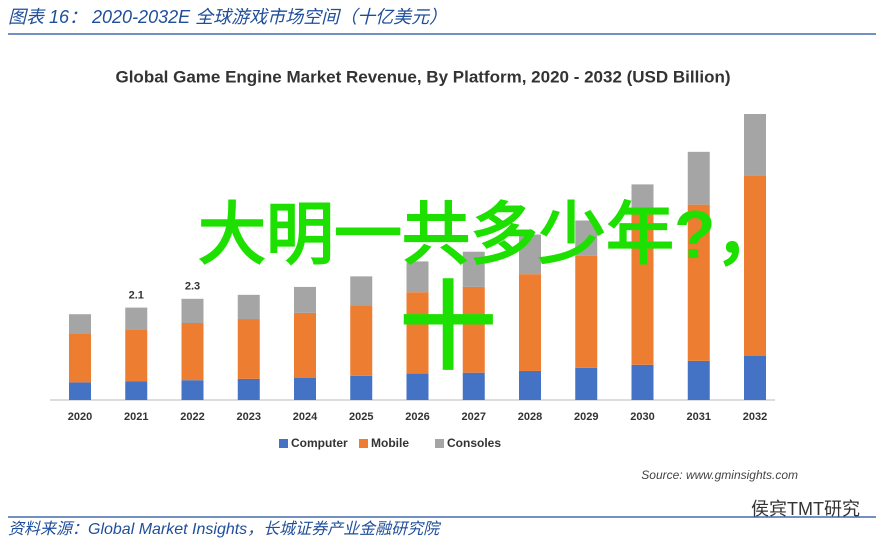  I want to click on legend-label: Computer, so click(319, 443).